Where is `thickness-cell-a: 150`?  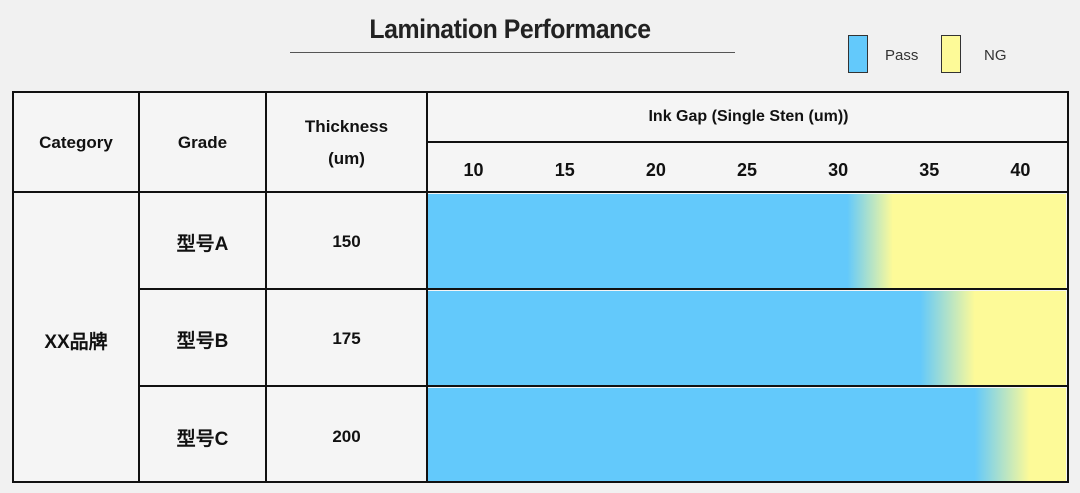 thickness-cell-a: 150 is located at coordinates (346, 241).